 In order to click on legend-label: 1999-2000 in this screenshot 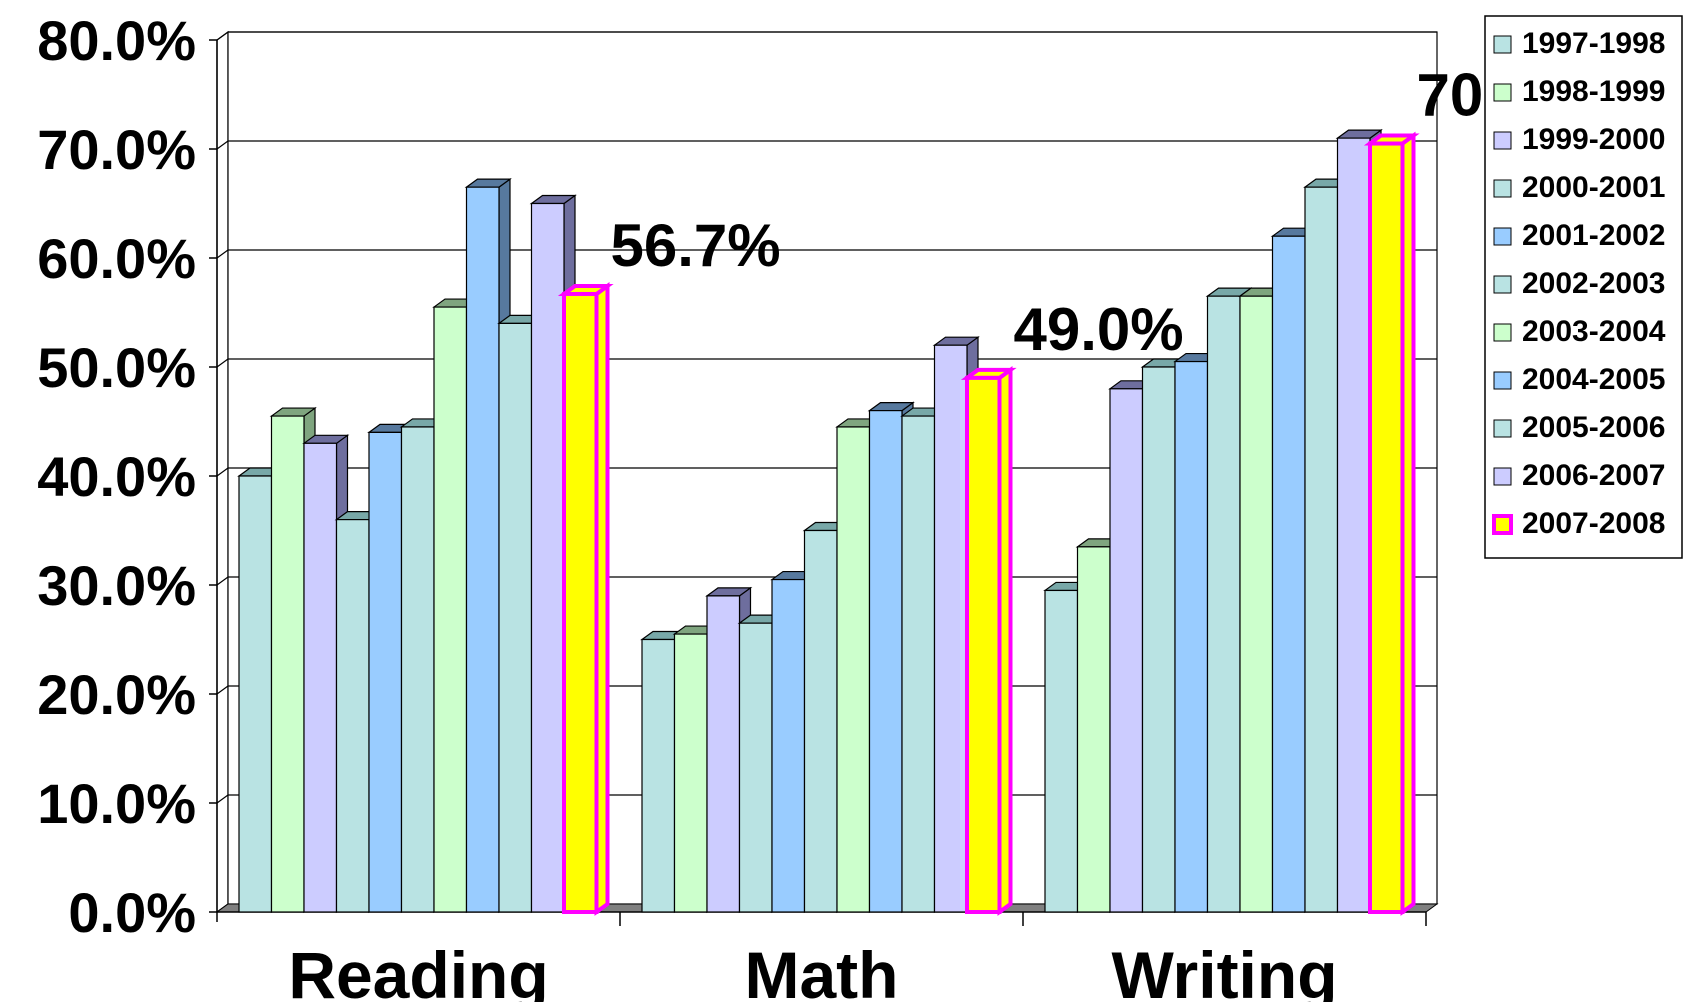, I will do `click(1593, 139)`.